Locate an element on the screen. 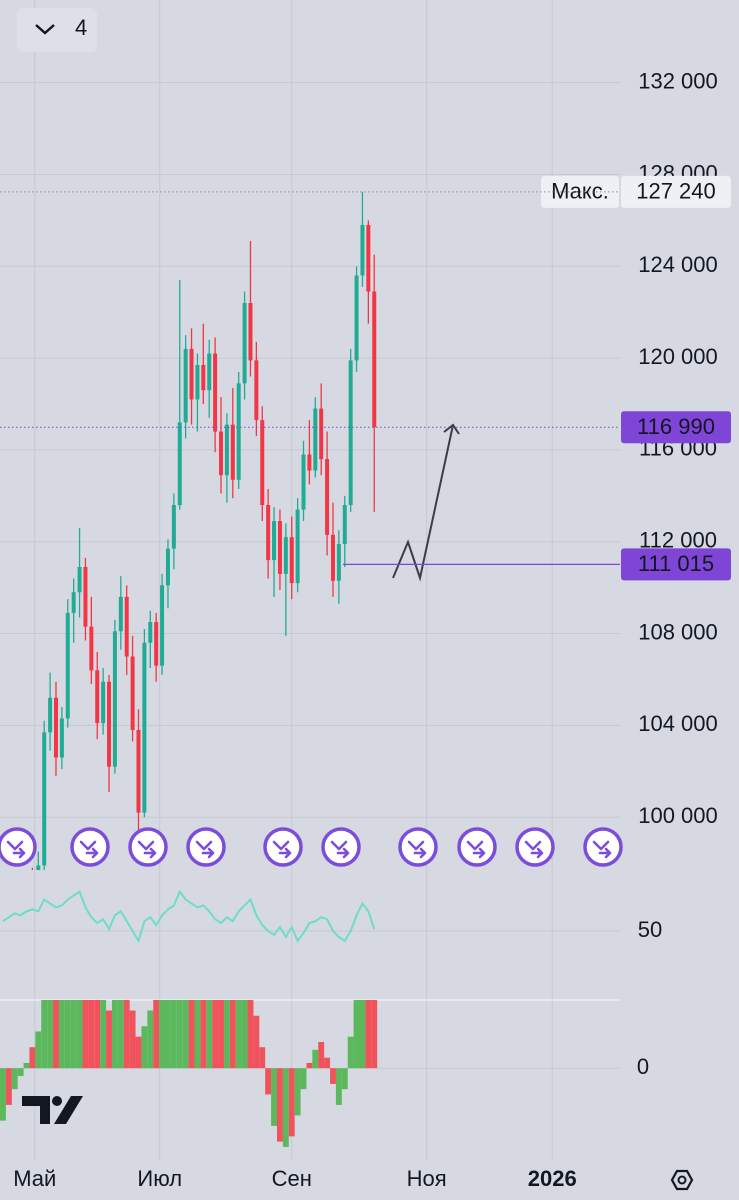 This screenshot has height=1200, width=739. rsi-line is located at coordinates (189, 916).